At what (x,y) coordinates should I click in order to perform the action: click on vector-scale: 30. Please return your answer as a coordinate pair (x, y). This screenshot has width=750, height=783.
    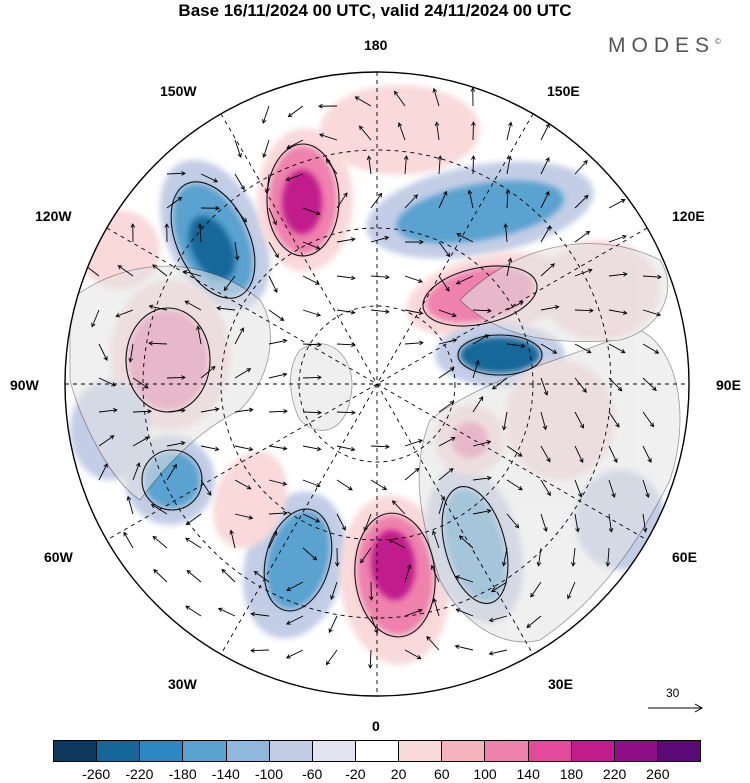
    Looking at the image, I should click on (676, 701).